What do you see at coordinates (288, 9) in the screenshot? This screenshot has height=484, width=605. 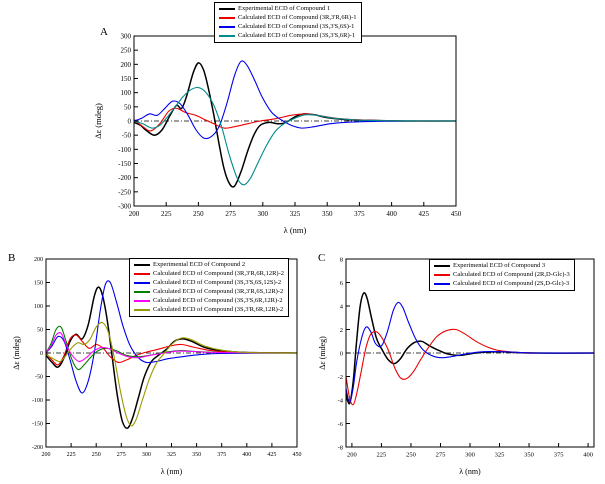 I see `legend-item-A-0: Experimental ECD of Compound 1` at bounding box center [288, 9].